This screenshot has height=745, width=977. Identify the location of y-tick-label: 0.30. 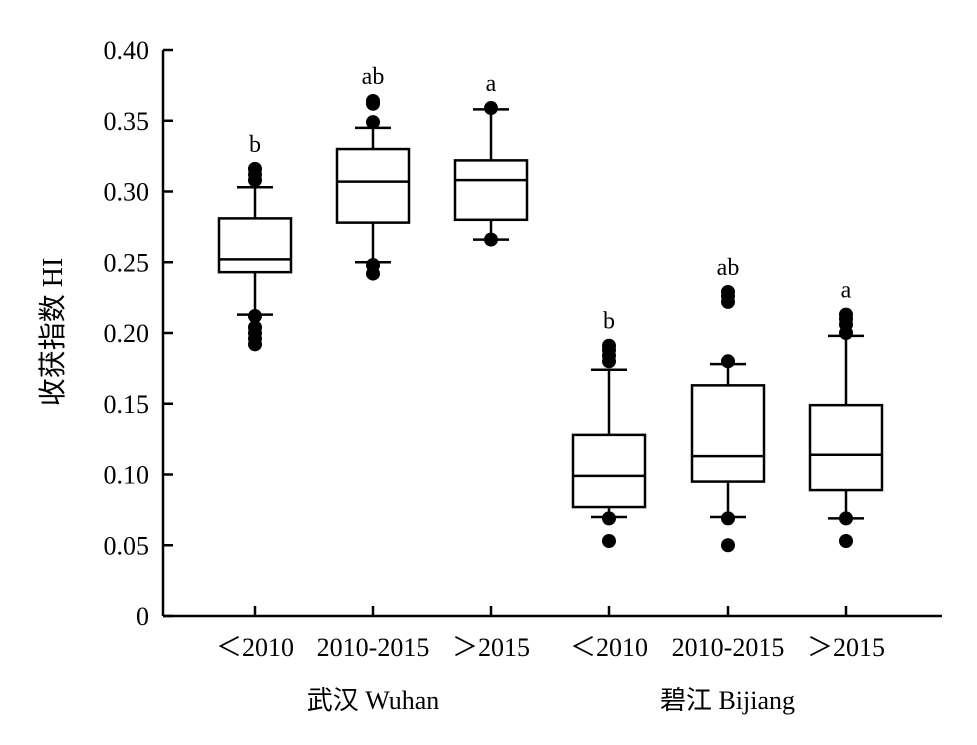
(127, 192).